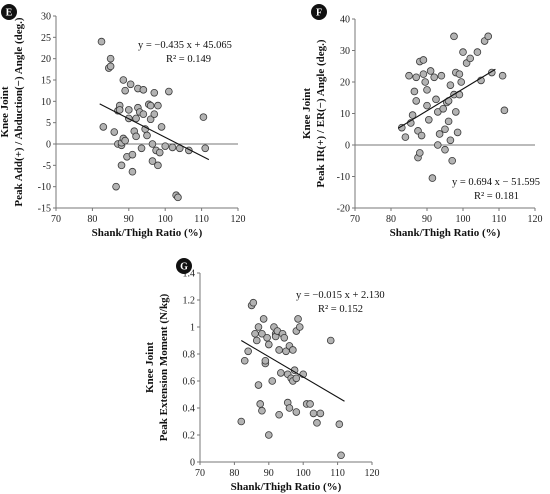  Describe the element at coordinates (48, 145) in the screenshot. I see `panel-e-y-tick-label: 0` at that location.